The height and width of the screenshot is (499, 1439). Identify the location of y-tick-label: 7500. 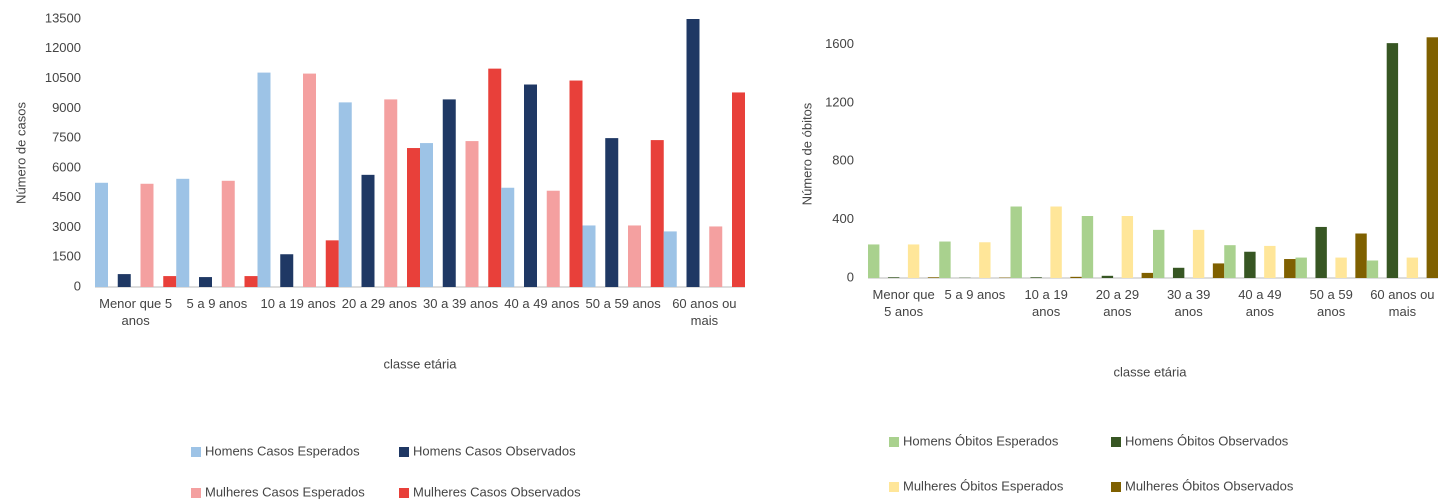
(66, 137).